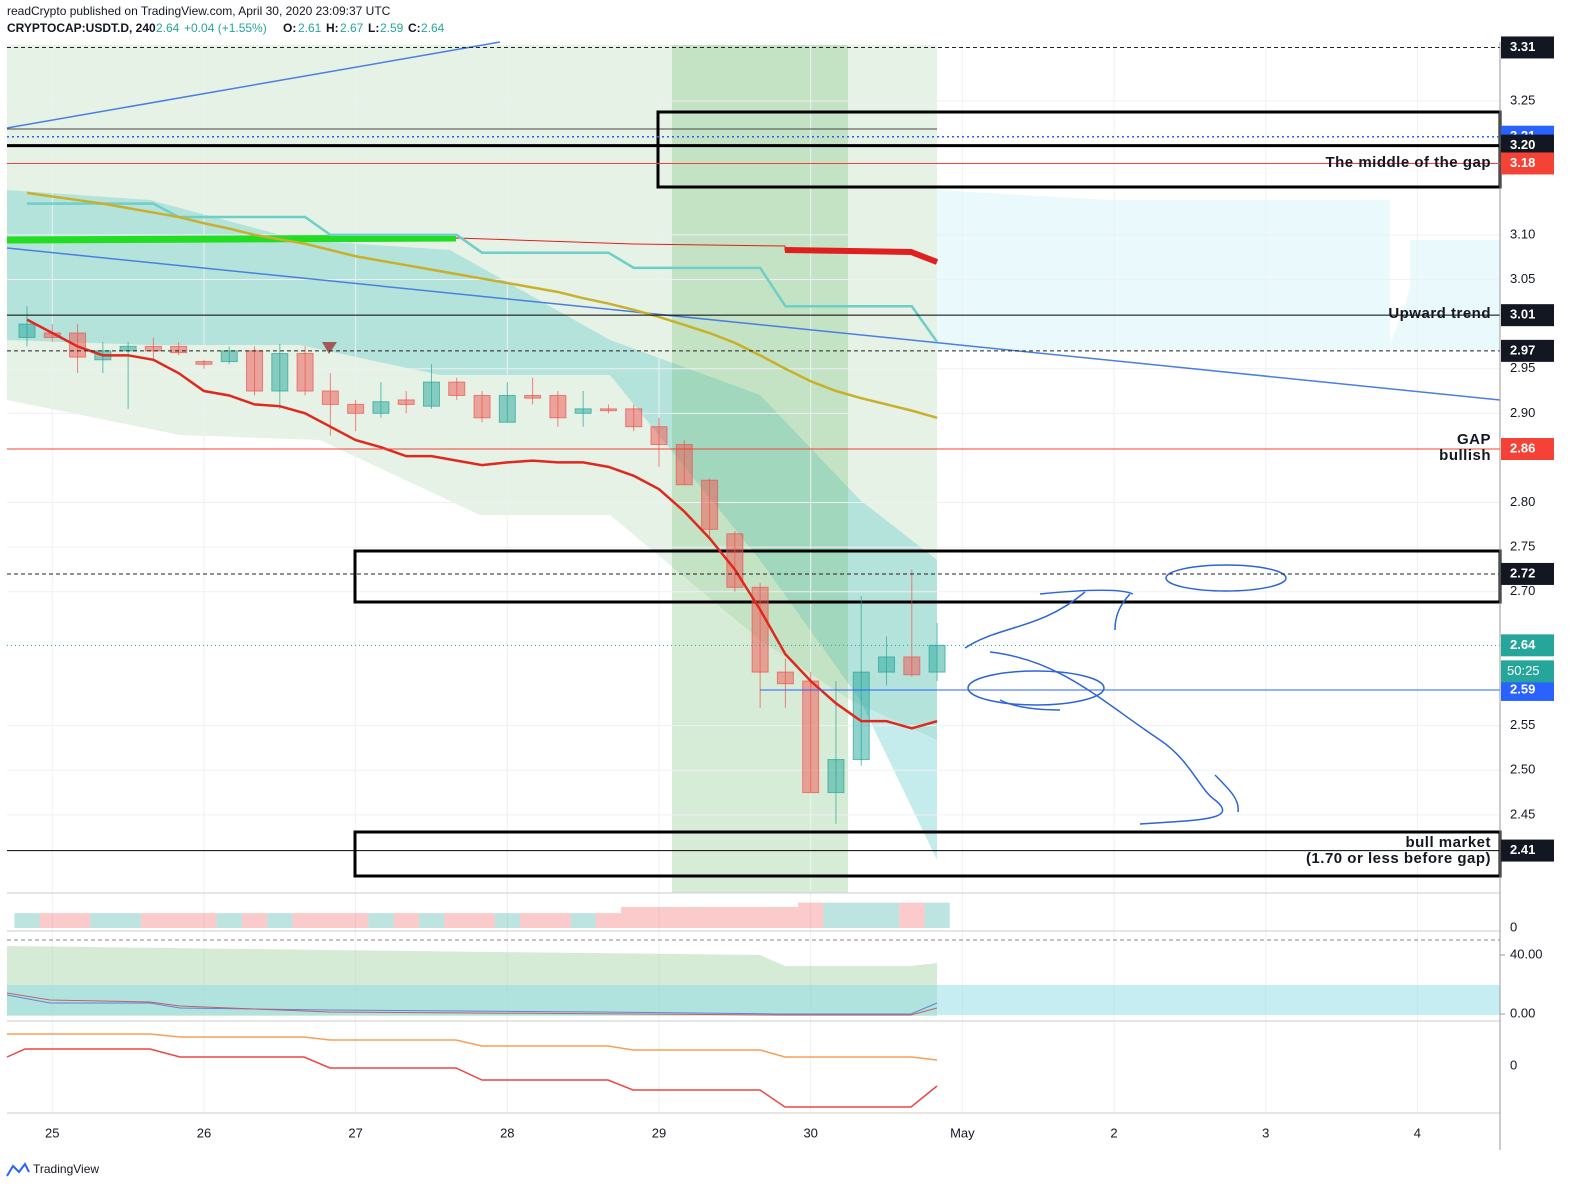  I want to click on o-label: O:, so click(289, 28).